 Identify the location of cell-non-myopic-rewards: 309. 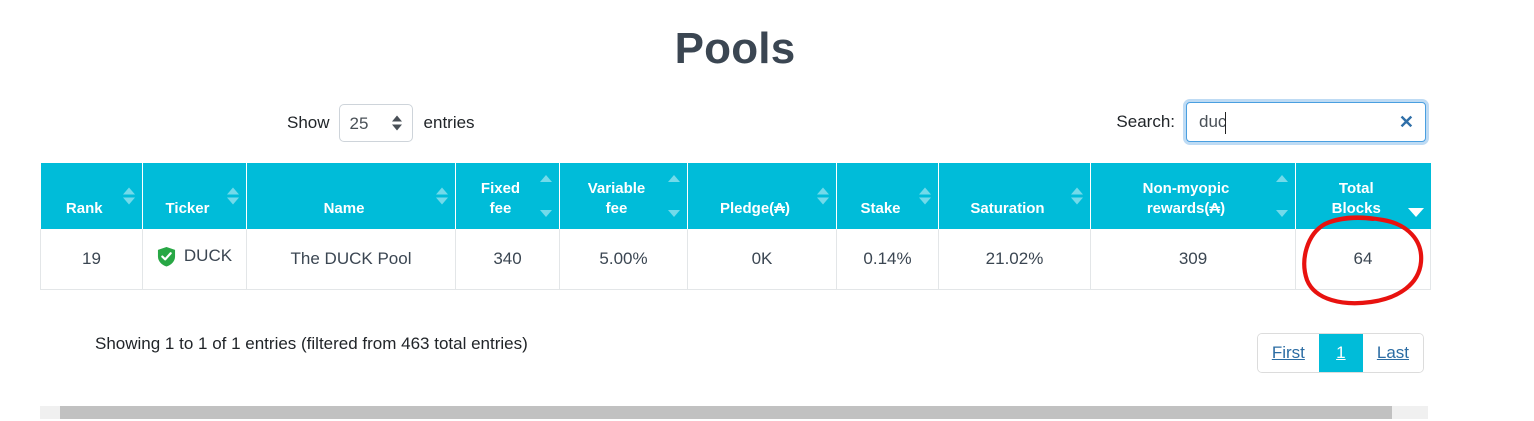
(1193, 259).